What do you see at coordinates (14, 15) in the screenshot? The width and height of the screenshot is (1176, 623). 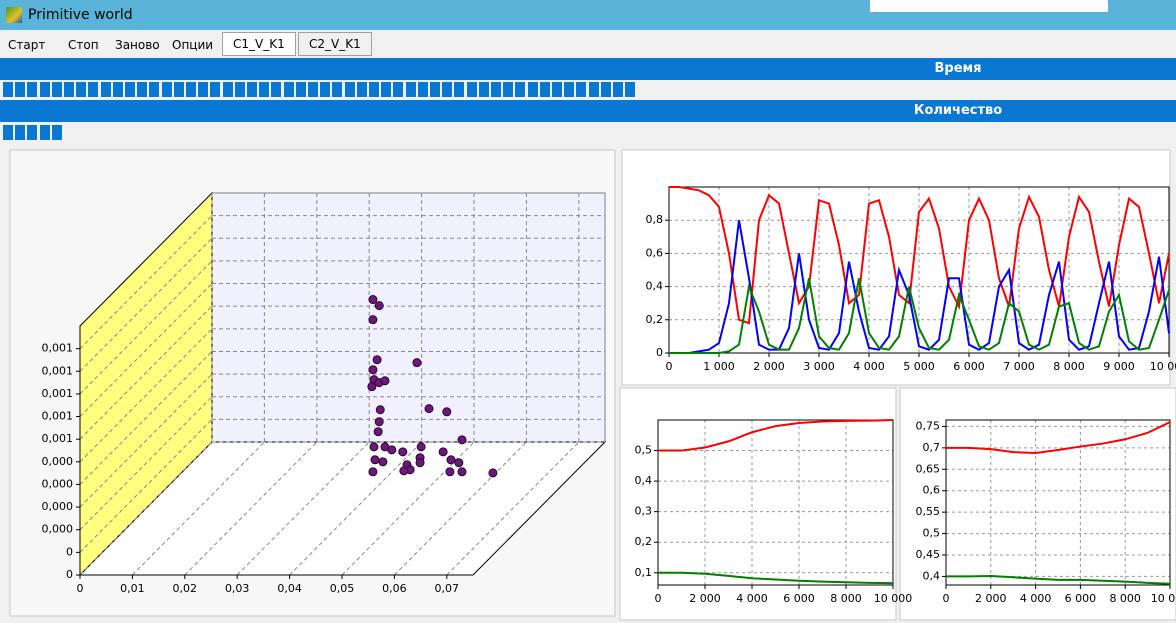 I see `app-icon` at bounding box center [14, 15].